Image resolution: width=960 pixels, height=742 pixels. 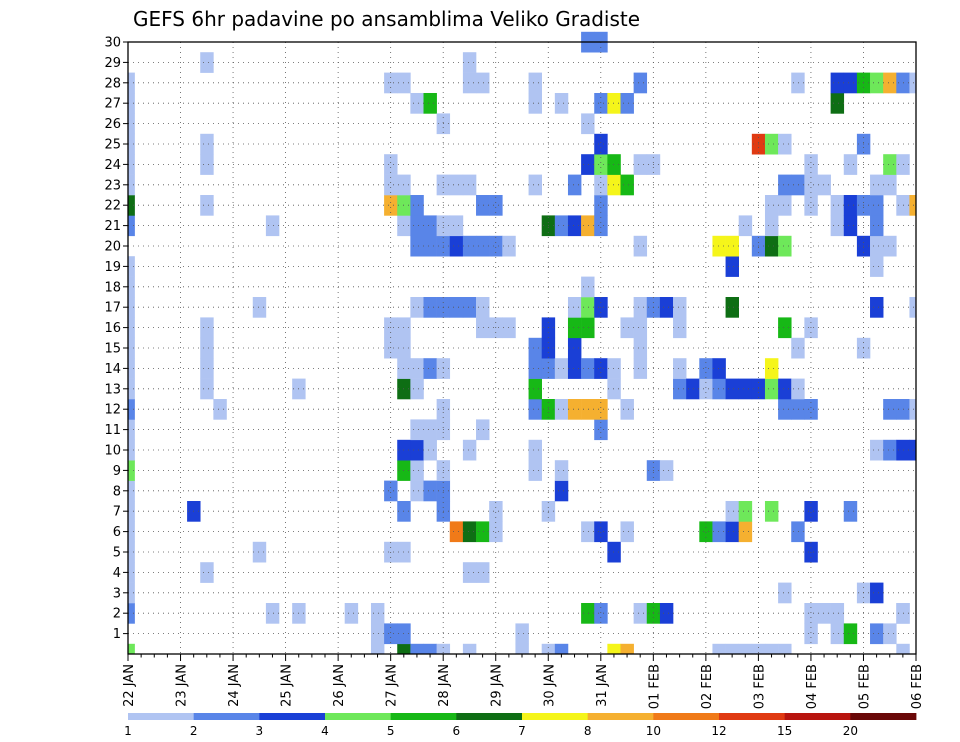 I want to click on y-tick-label: 15, so click(x=112, y=349).